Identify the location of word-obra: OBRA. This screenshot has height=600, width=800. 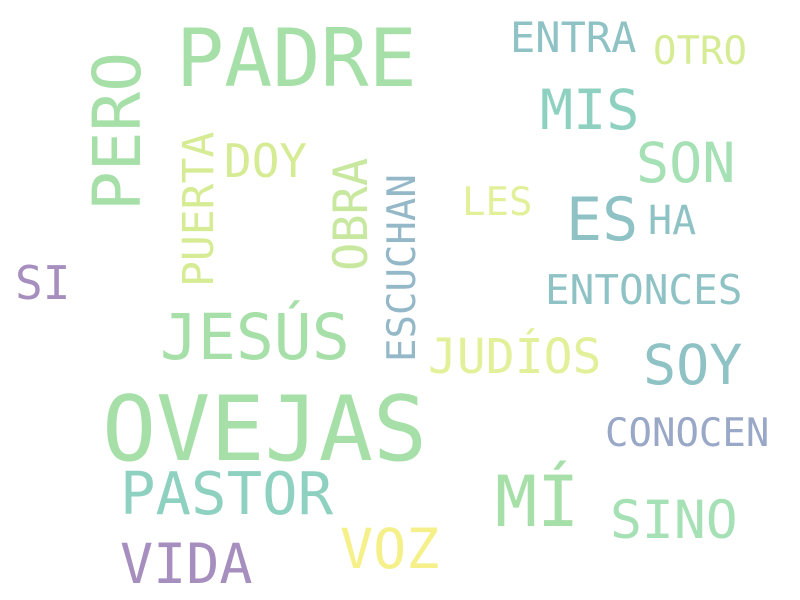
(351, 214).